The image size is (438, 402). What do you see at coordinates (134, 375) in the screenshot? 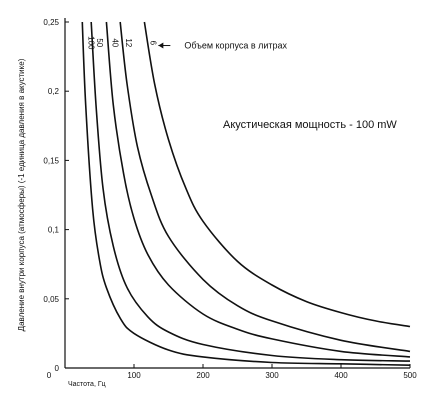
I see `x-tick-label: 100` at bounding box center [134, 375].